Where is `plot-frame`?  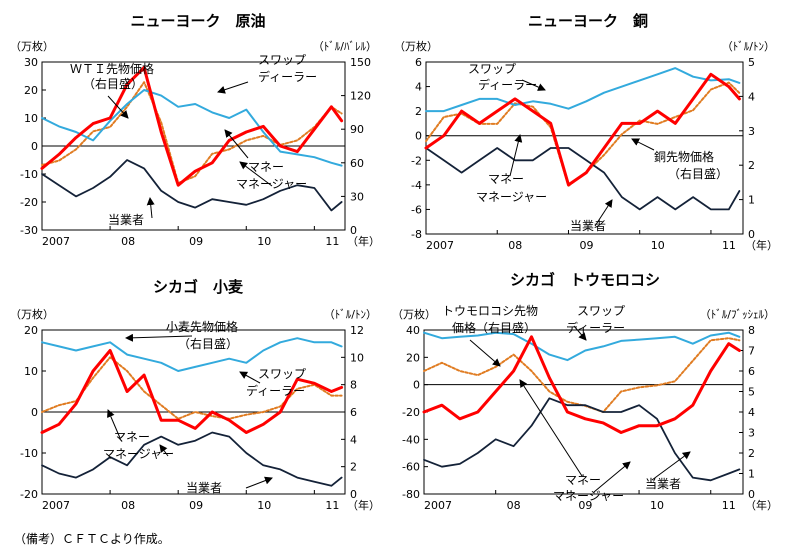 plot-frame is located at coordinates (583, 412).